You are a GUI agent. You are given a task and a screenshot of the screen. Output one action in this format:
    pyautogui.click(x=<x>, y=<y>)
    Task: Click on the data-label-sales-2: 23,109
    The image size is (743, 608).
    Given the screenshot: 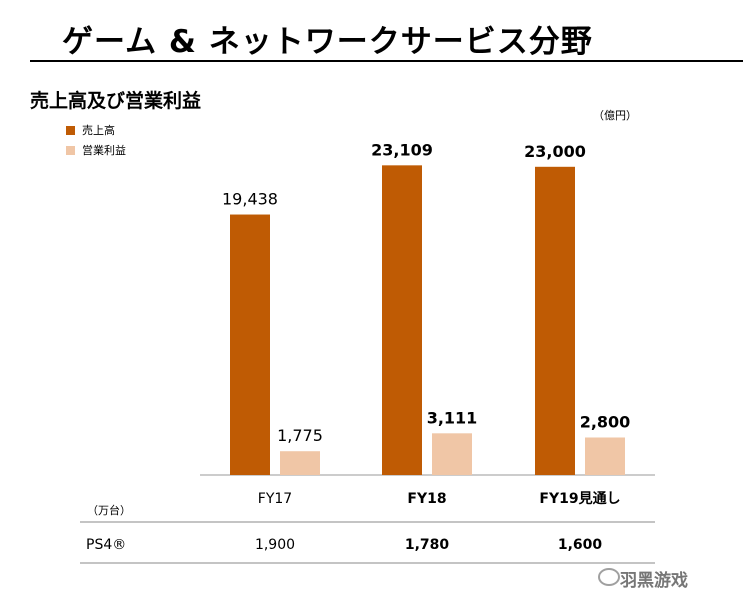 What is the action you would take?
    pyautogui.click(x=402, y=149)
    